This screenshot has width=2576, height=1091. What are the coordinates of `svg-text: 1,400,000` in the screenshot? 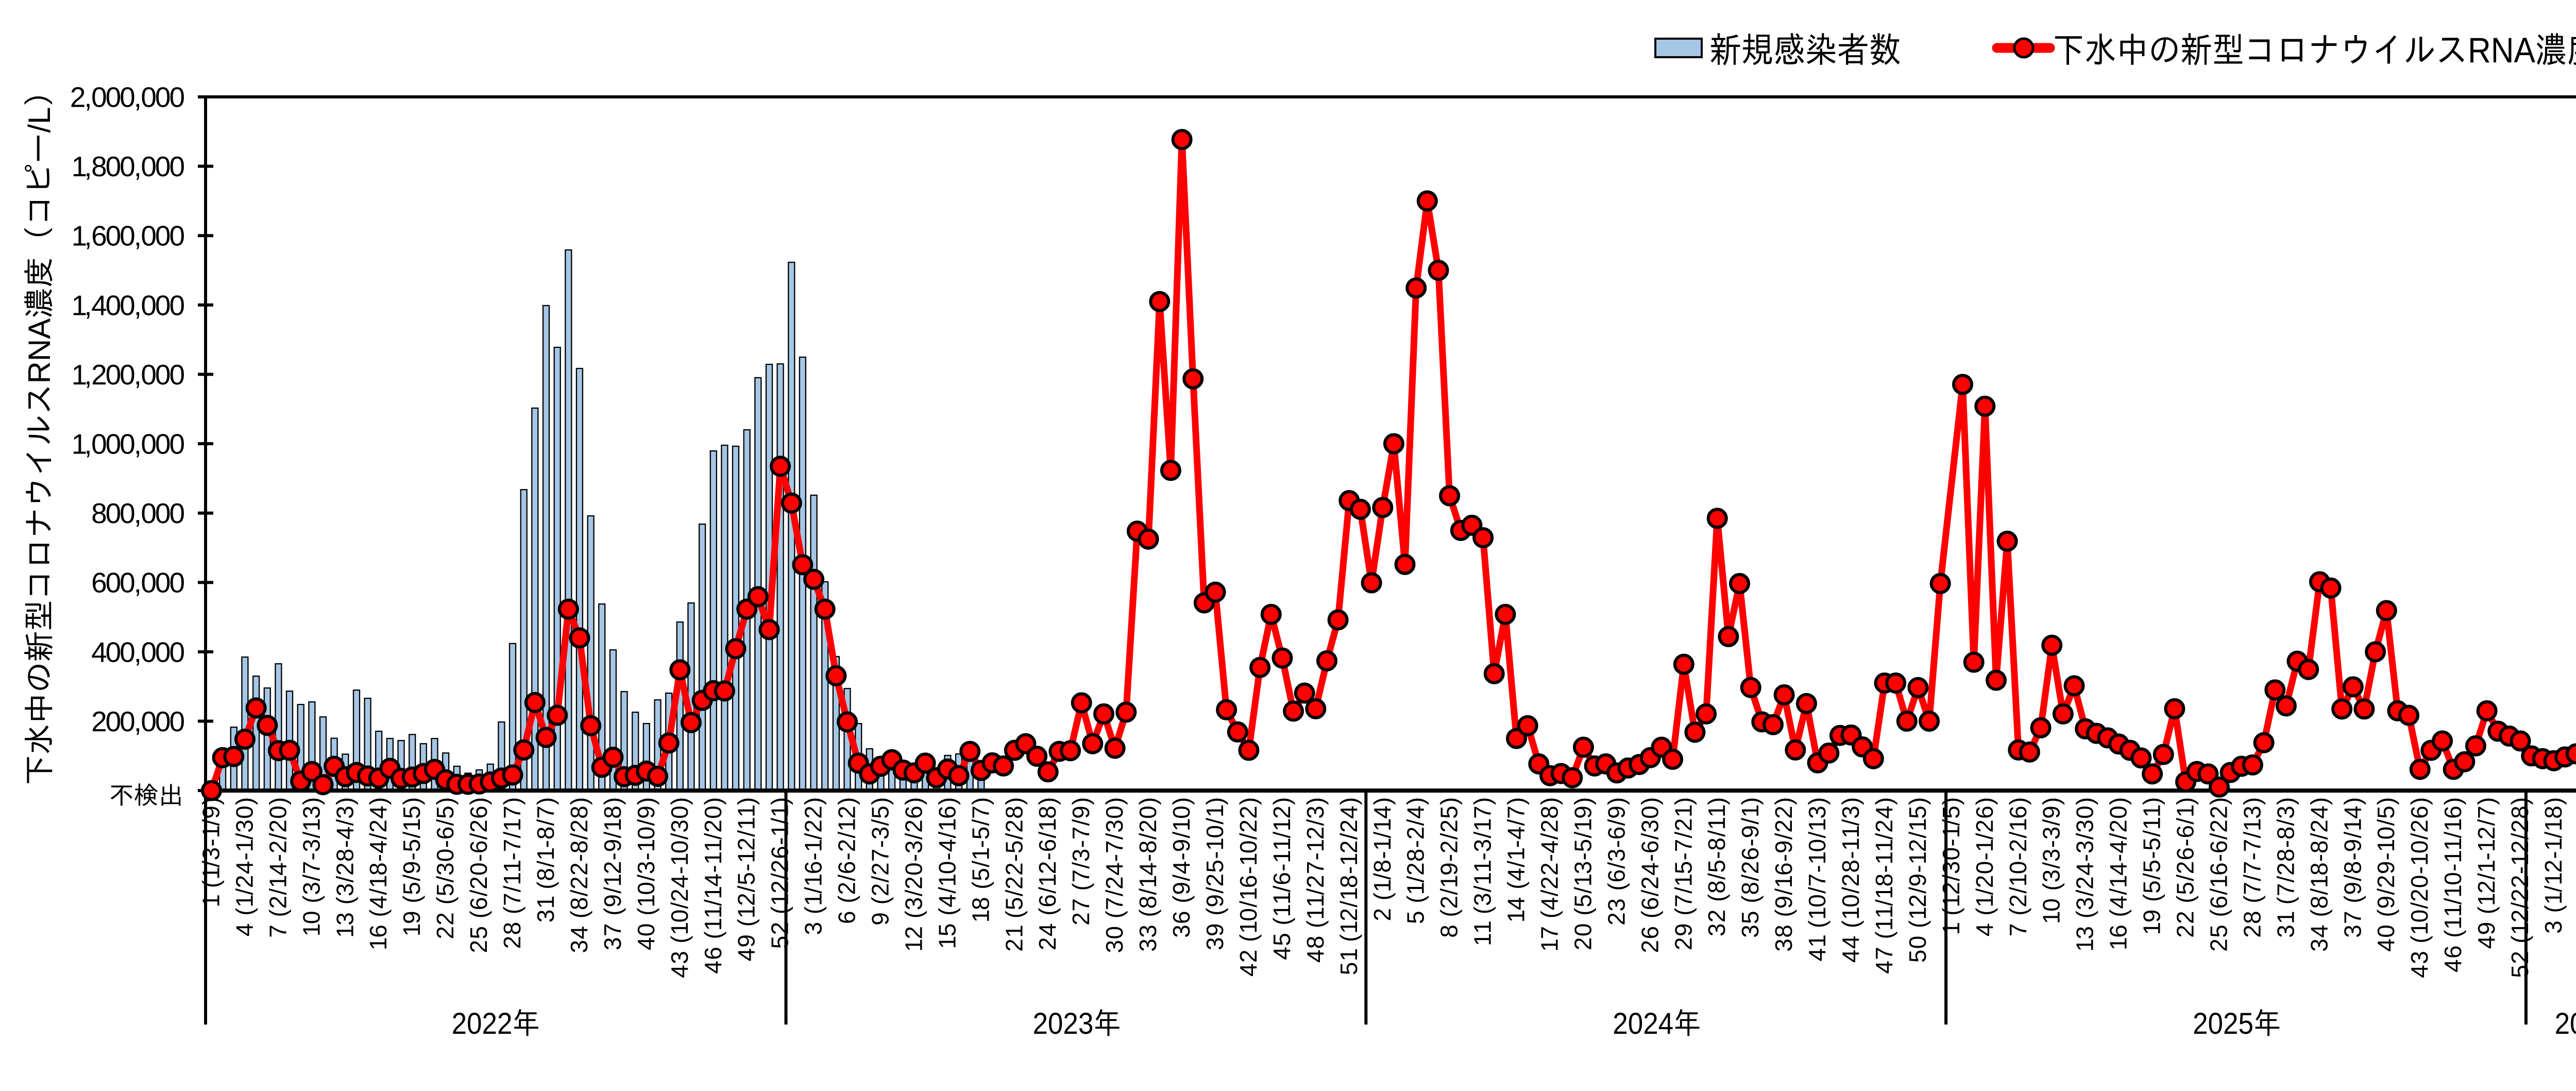 It's located at (128, 305).